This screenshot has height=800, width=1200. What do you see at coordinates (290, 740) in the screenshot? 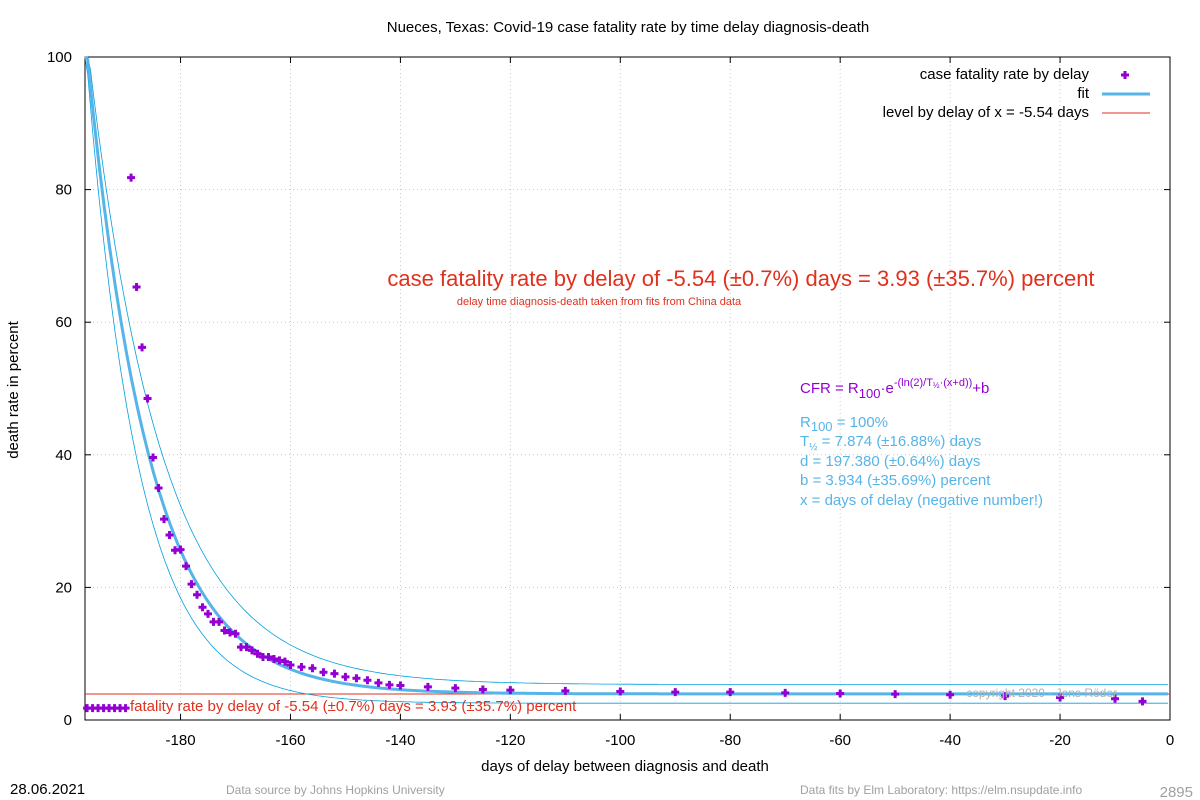
I see `x-tick-label: -160` at bounding box center [290, 740].